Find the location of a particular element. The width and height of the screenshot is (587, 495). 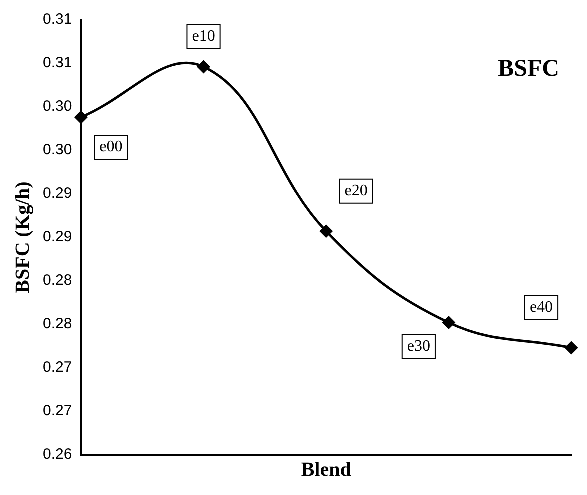

y-tick-label: 0.26 is located at coordinates (57, 455).